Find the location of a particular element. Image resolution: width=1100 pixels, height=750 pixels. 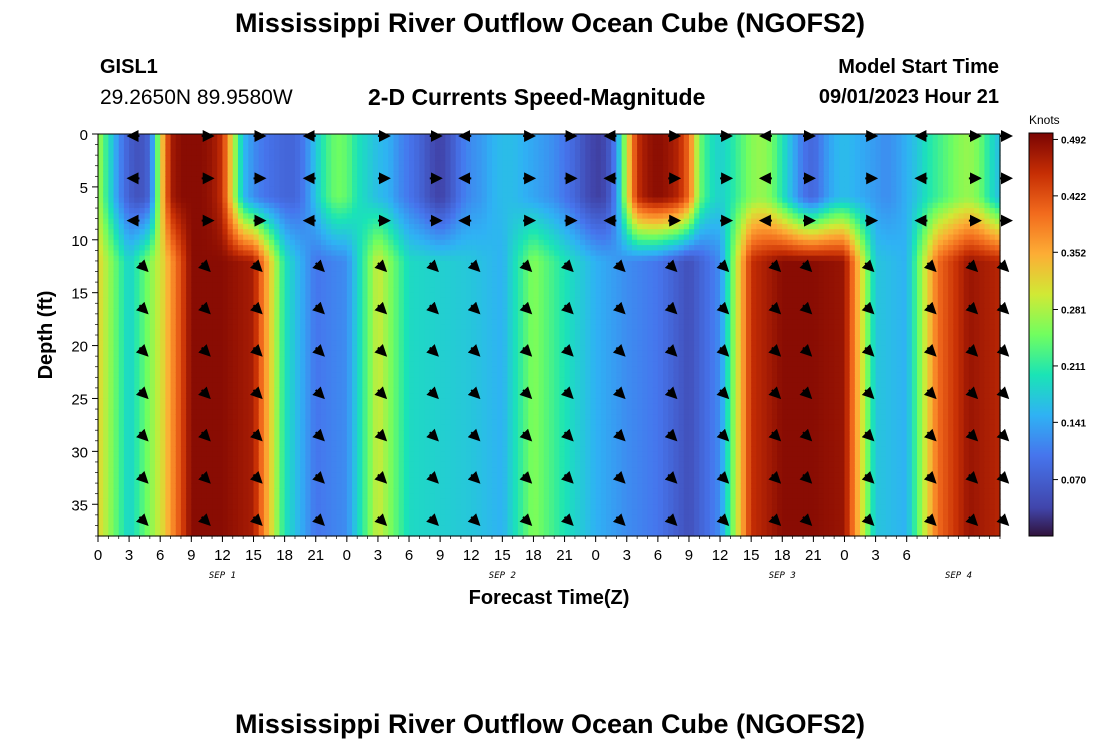

model-start-time-label: Model Start Time is located at coordinates (918, 67).